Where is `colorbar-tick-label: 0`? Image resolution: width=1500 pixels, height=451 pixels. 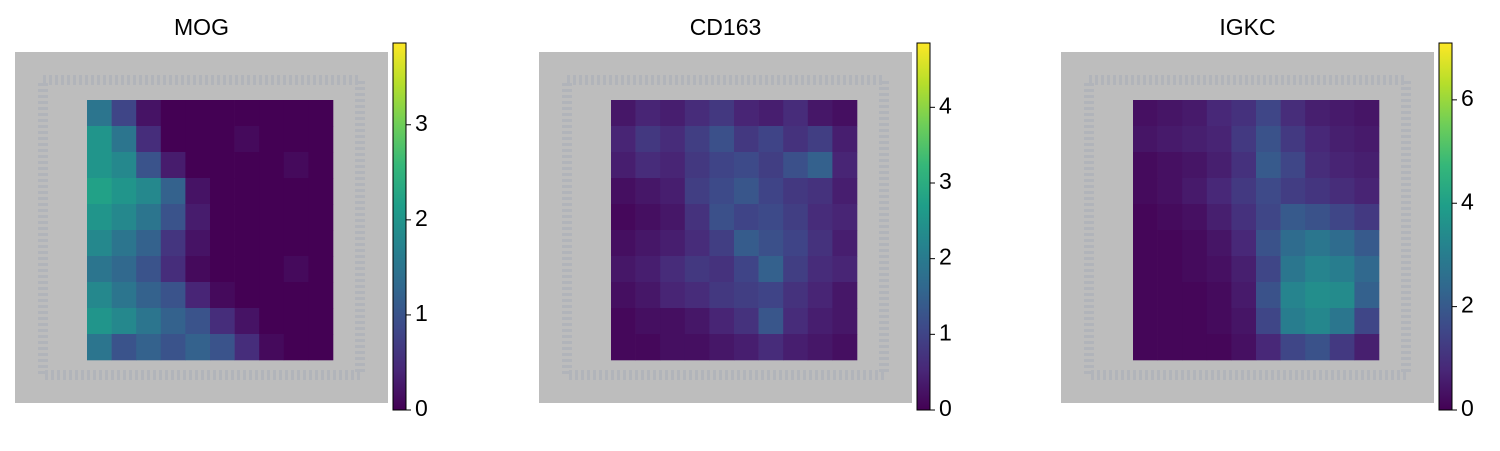
colorbar-tick-label: 0 is located at coordinates (945, 408).